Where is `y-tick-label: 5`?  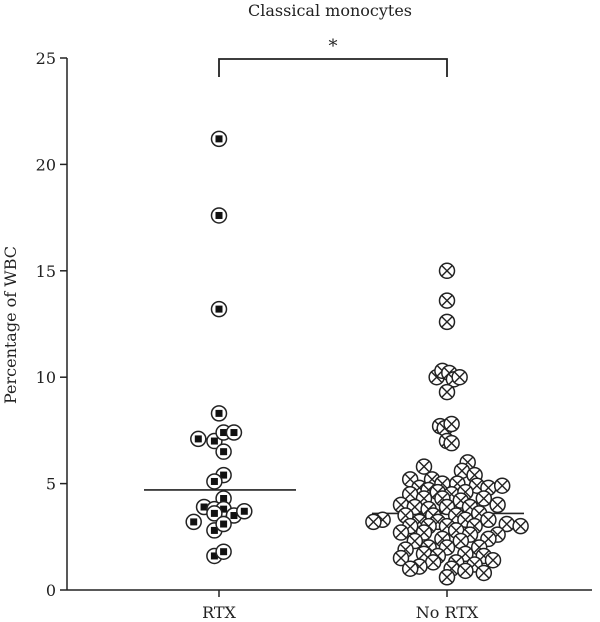
y-tick-label: 5 is located at coordinates (51, 484).